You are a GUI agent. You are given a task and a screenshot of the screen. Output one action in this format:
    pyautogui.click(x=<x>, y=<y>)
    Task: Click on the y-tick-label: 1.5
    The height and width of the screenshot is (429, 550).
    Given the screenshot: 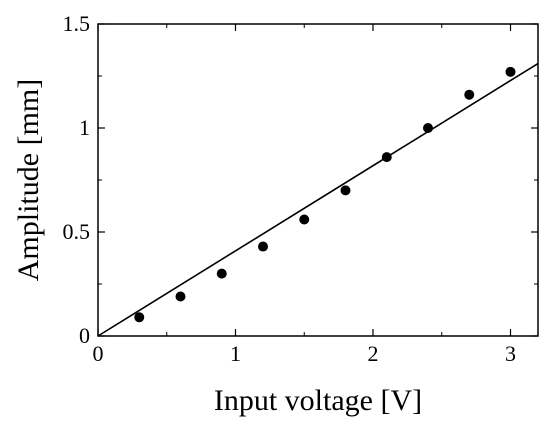 What is the action you would take?
    pyautogui.click(x=77, y=23)
    